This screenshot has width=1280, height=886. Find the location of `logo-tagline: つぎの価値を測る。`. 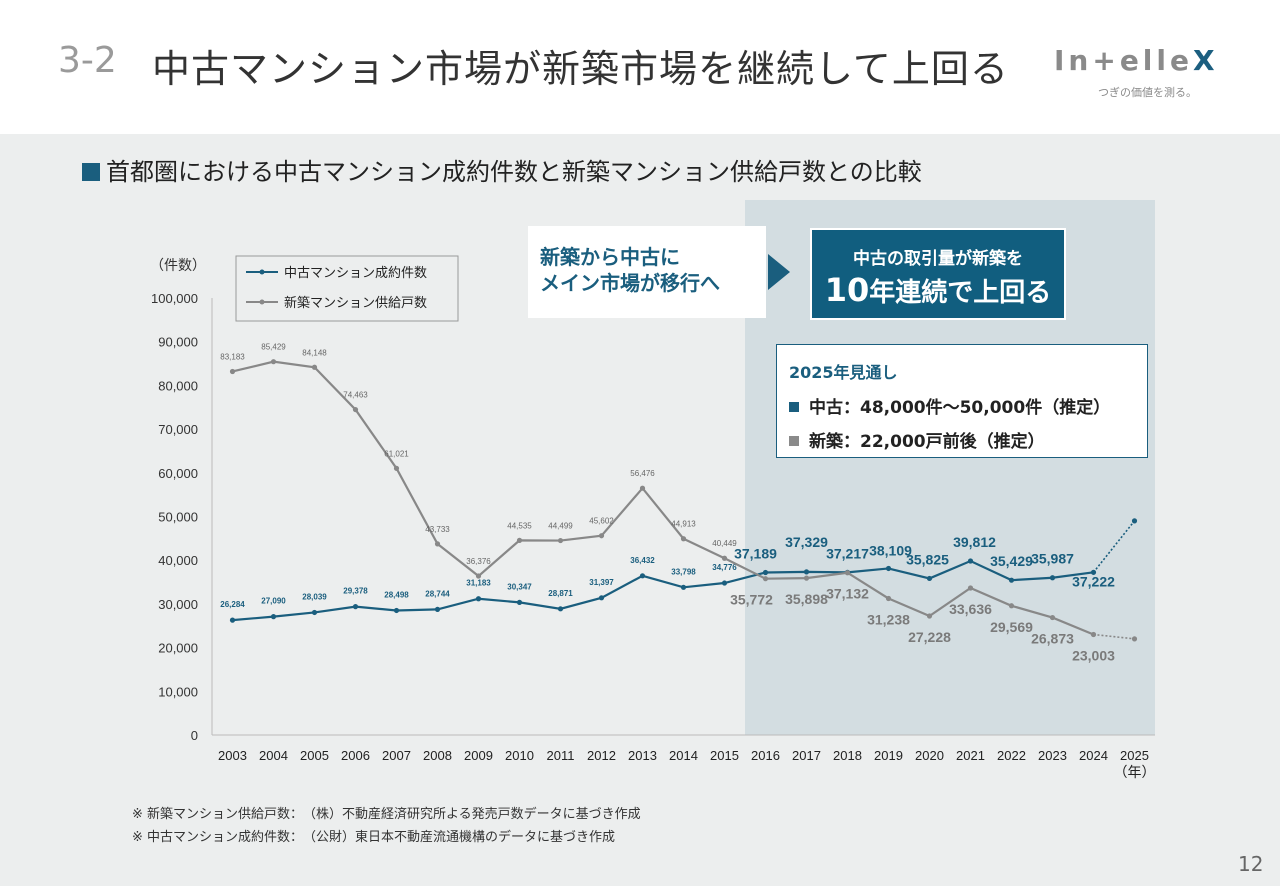

logo-tagline: つぎの価値を測る。 is located at coordinates (1147, 92).